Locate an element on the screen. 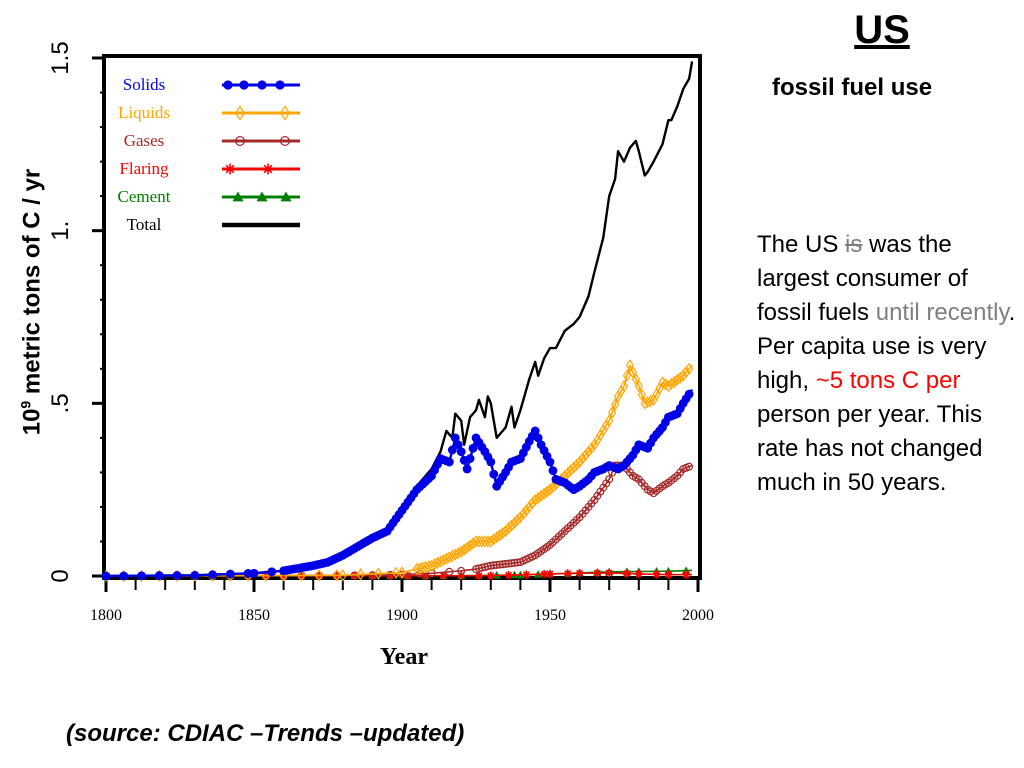 The image size is (1024, 768). legend-label-cement: Cement is located at coordinates (144, 196).